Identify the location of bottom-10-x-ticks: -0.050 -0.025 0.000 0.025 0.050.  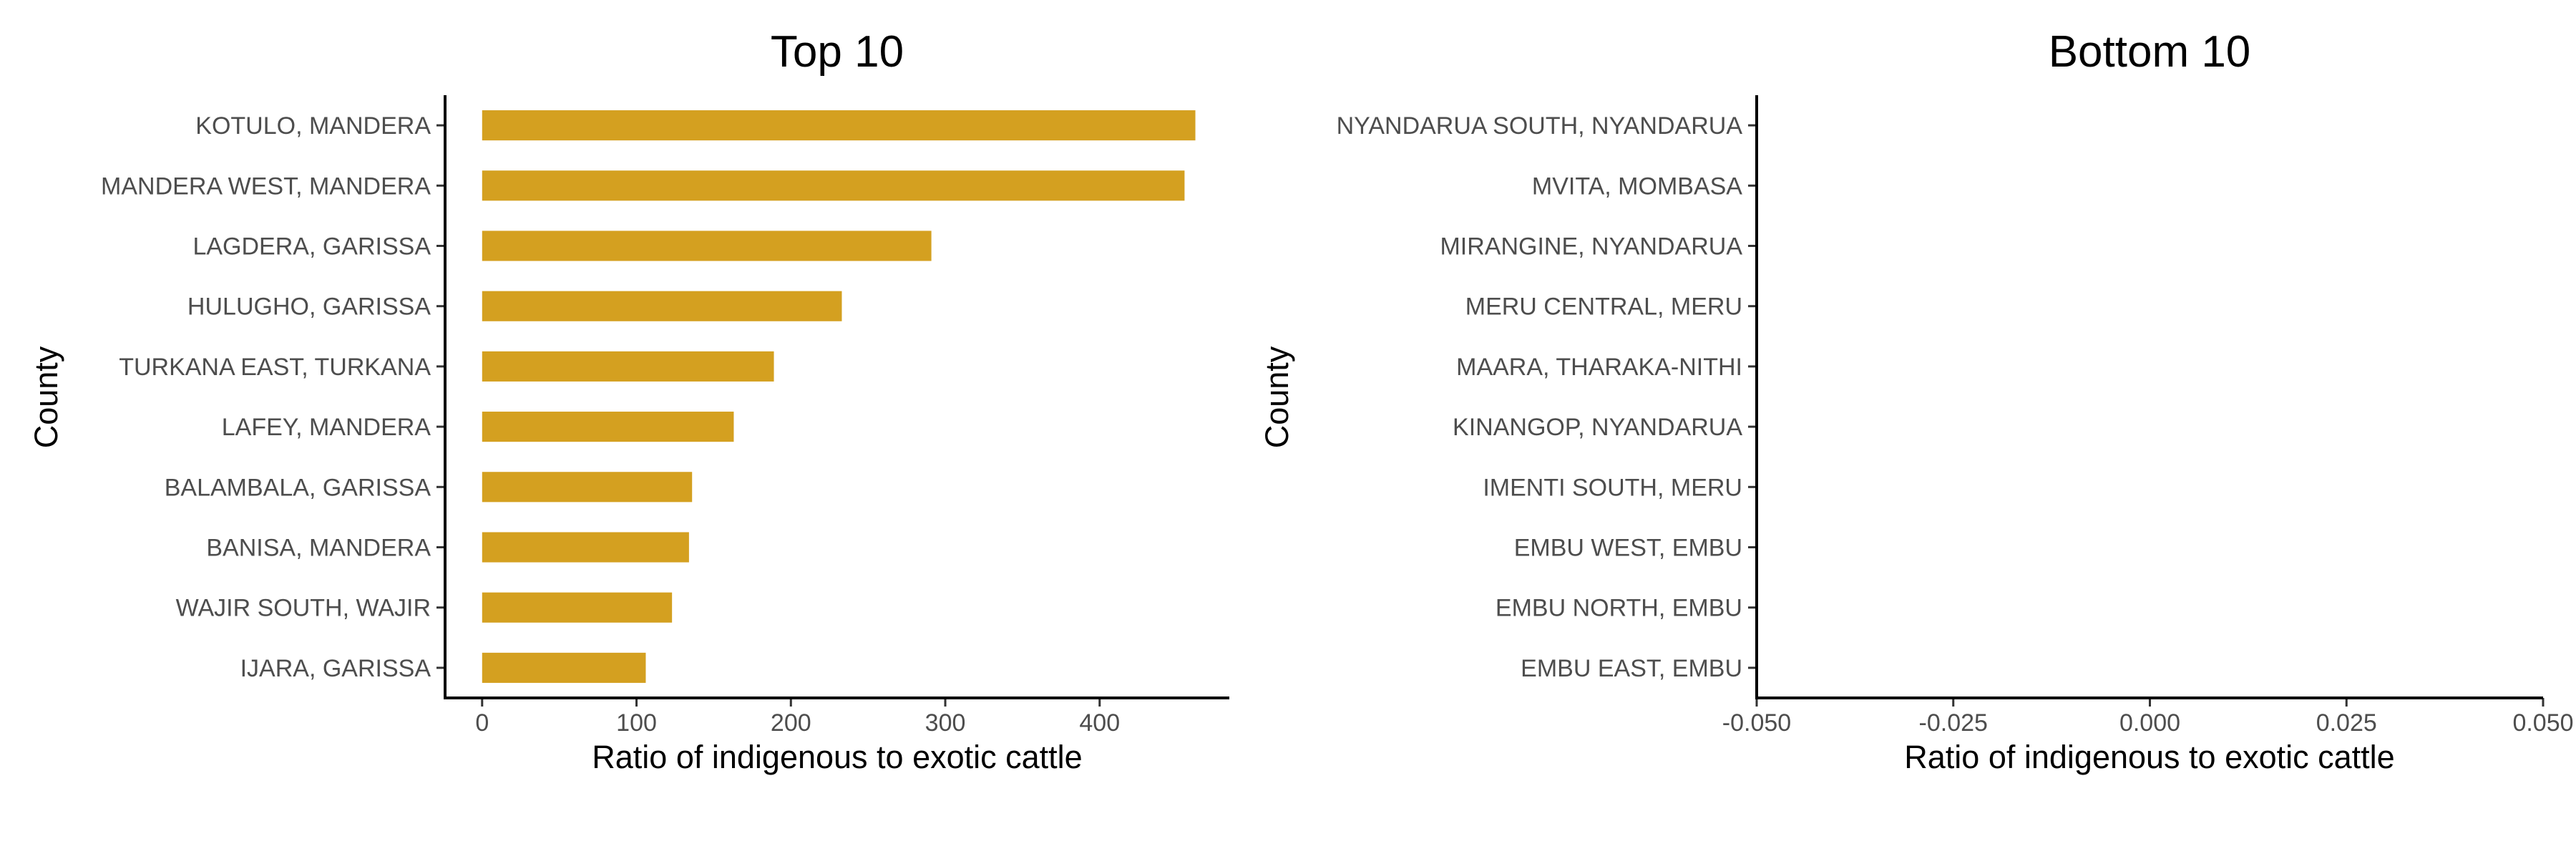
(2148, 717).